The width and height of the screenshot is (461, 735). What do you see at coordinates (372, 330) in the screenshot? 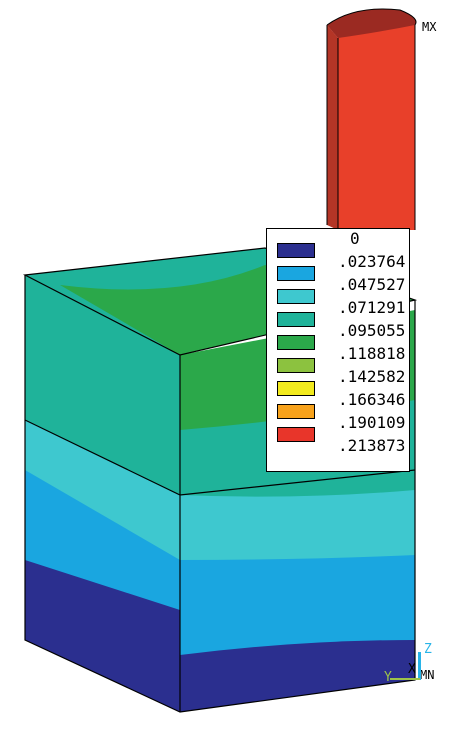
I see `legend-value: .095055` at bounding box center [372, 330].